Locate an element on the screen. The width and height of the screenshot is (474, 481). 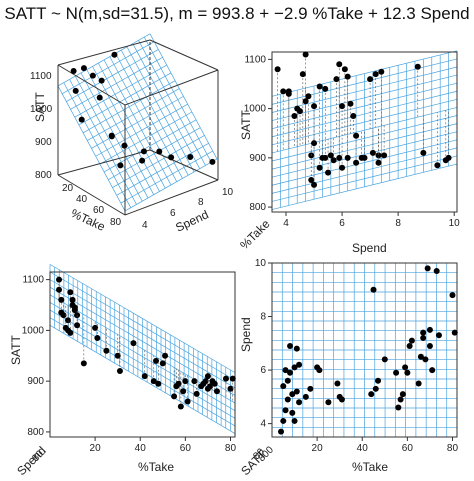
tr-ytick-label: 900 is located at coordinates (257, 158).